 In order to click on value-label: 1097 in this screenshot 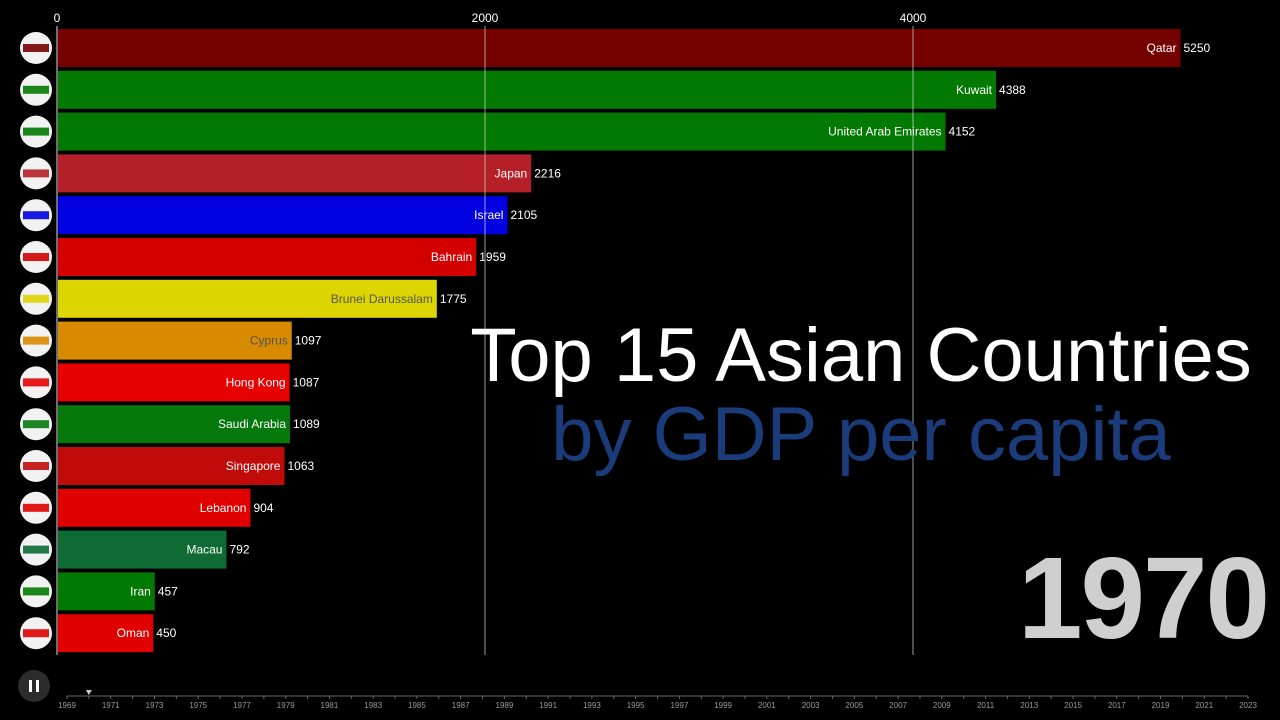, I will do `click(308, 341)`.